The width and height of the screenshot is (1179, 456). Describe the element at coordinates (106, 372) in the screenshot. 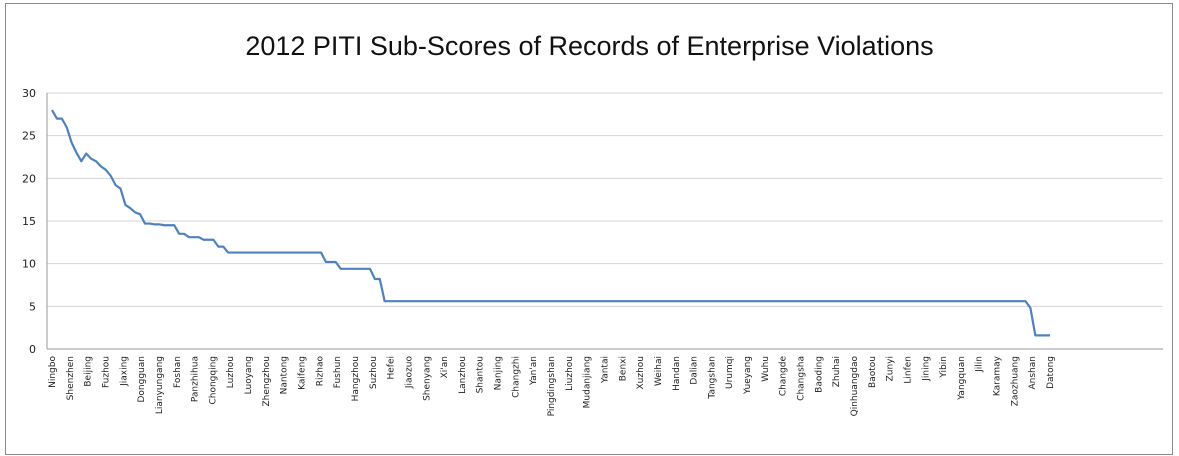

I see `x-tick-label: Fuzhou` at that location.